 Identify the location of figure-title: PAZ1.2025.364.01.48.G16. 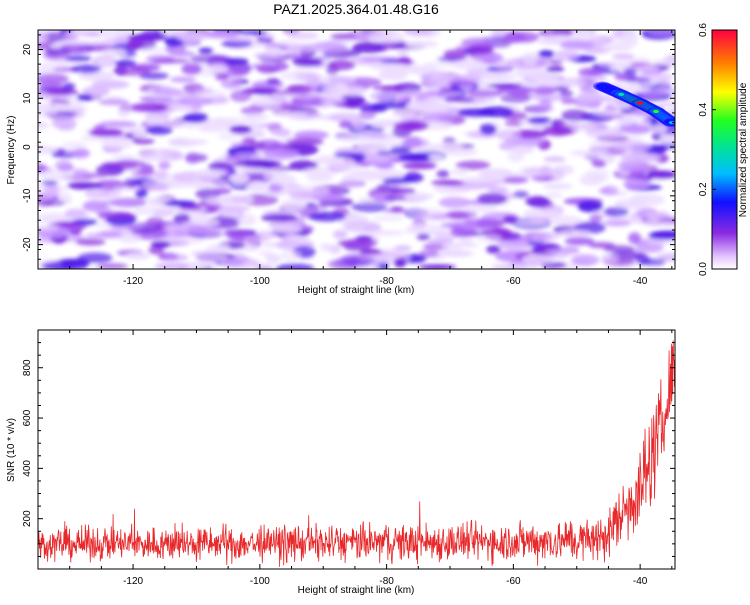
(356, 9).